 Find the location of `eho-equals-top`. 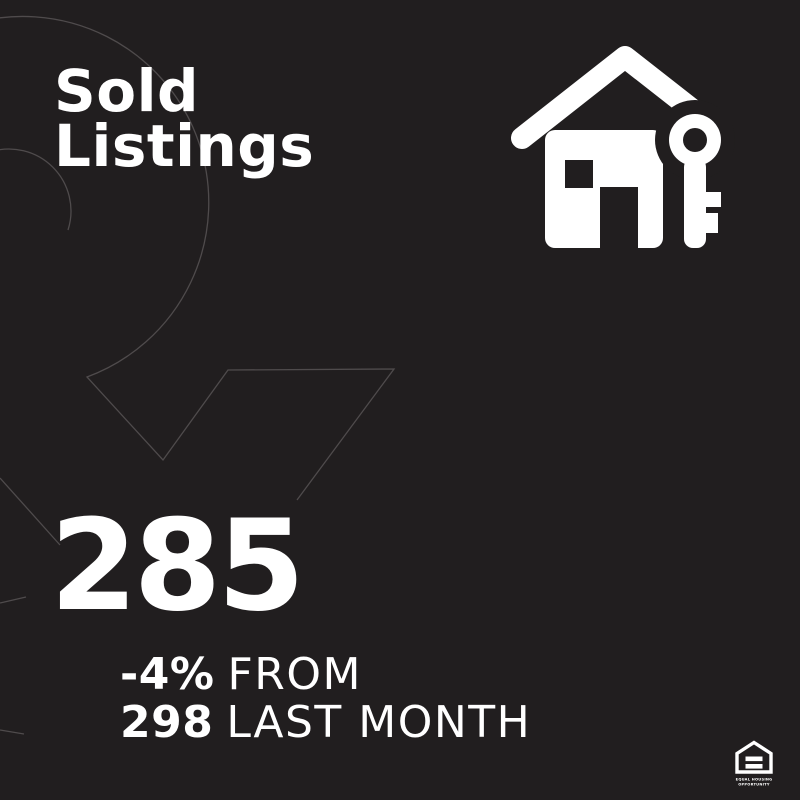

eho-equals-top is located at coordinates (754, 759).